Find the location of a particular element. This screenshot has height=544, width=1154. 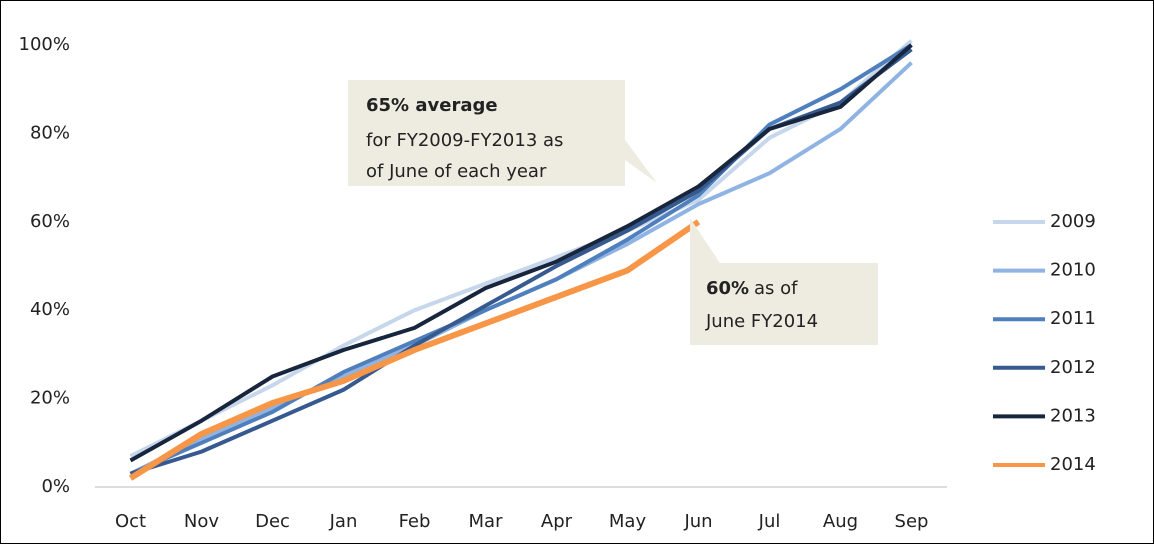

y-tick-label: 40% is located at coordinates (50, 309).